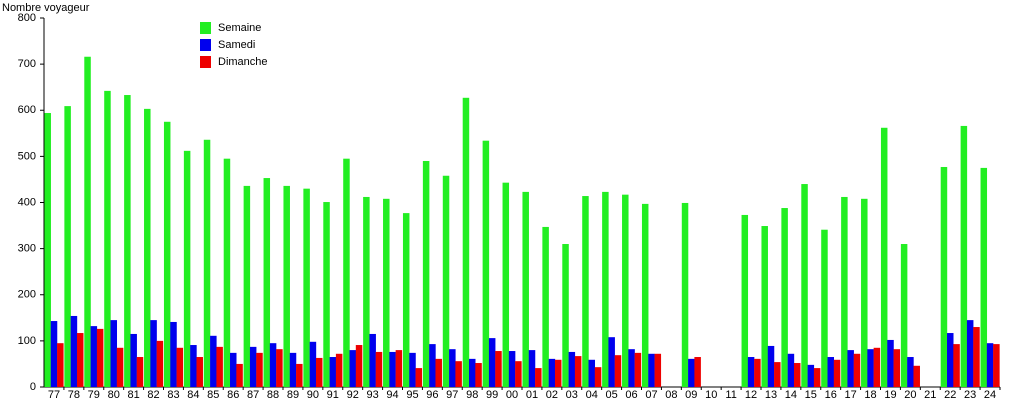 Image resolution: width=1015 pixels, height=400 pixels. Describe the element at coordinates (412, 394) in the screenshot. I see `x-tick-label: 95` at that location.